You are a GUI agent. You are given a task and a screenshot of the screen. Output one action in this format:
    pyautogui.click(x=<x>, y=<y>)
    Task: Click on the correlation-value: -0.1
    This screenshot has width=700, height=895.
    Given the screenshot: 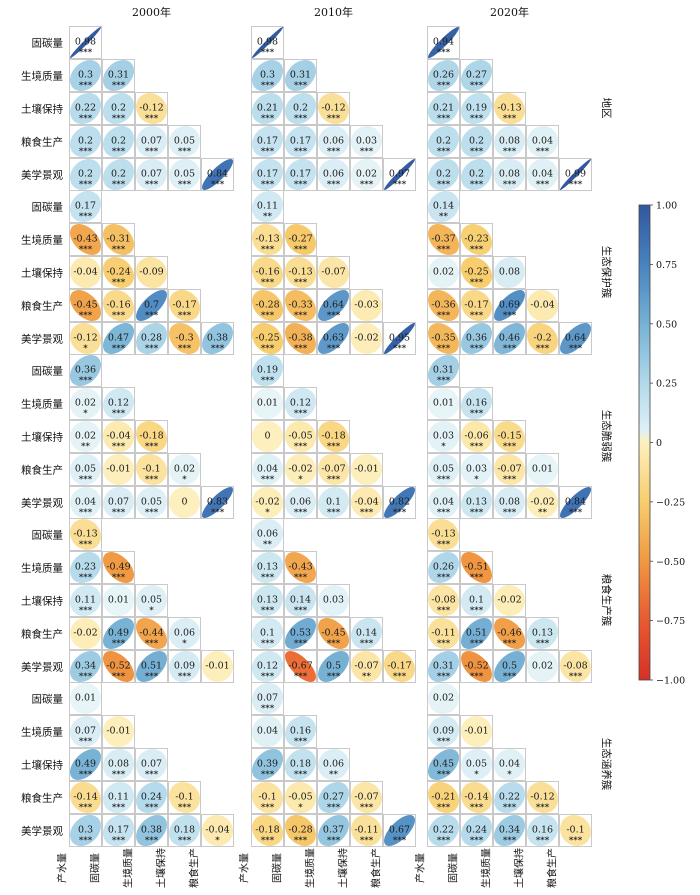 What is the action you would take?
    pyautogui.click(x=575, y=830)
    